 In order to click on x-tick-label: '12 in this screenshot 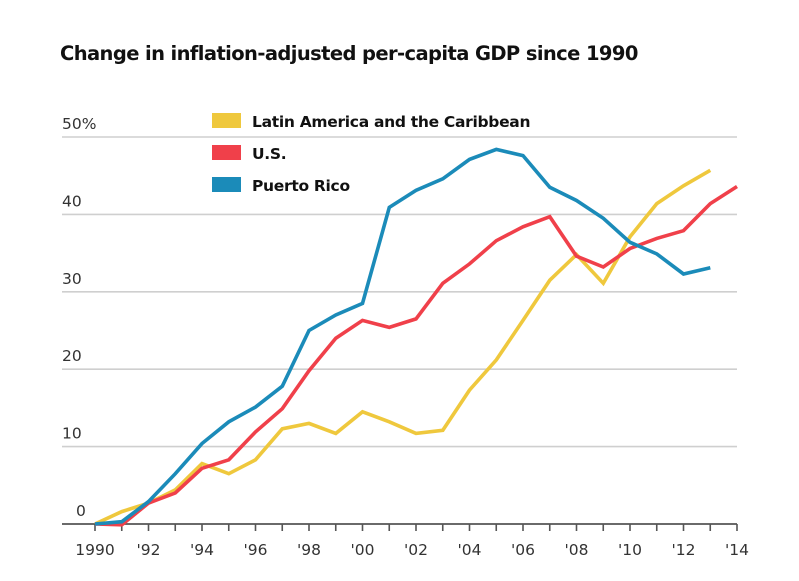, I will do `click(684, 550)`.